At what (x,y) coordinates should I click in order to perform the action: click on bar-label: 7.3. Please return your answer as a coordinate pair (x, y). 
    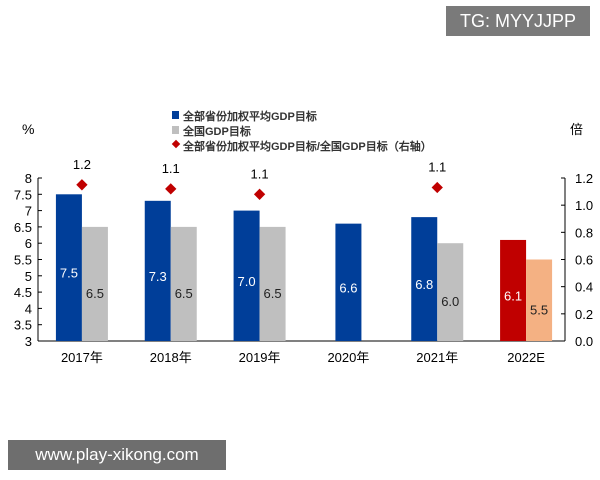
    Looking at the image, I should click on (158, 276).